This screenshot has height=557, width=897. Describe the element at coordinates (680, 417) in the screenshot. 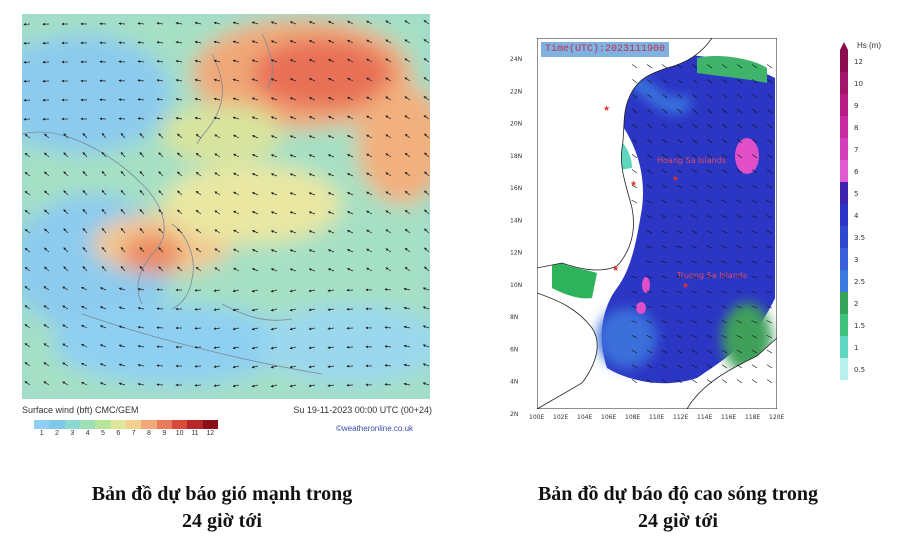

I see `longitude-label: 112E` at that location.